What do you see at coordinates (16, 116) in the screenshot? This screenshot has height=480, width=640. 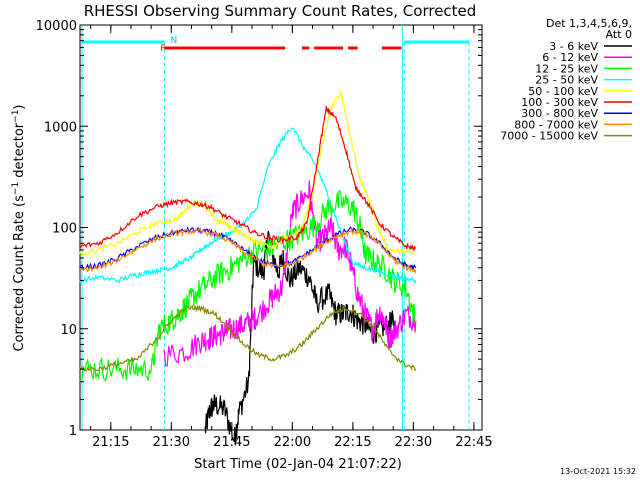 I see `y-axis-label-sup2: −1` at bounding box center [16, 116].